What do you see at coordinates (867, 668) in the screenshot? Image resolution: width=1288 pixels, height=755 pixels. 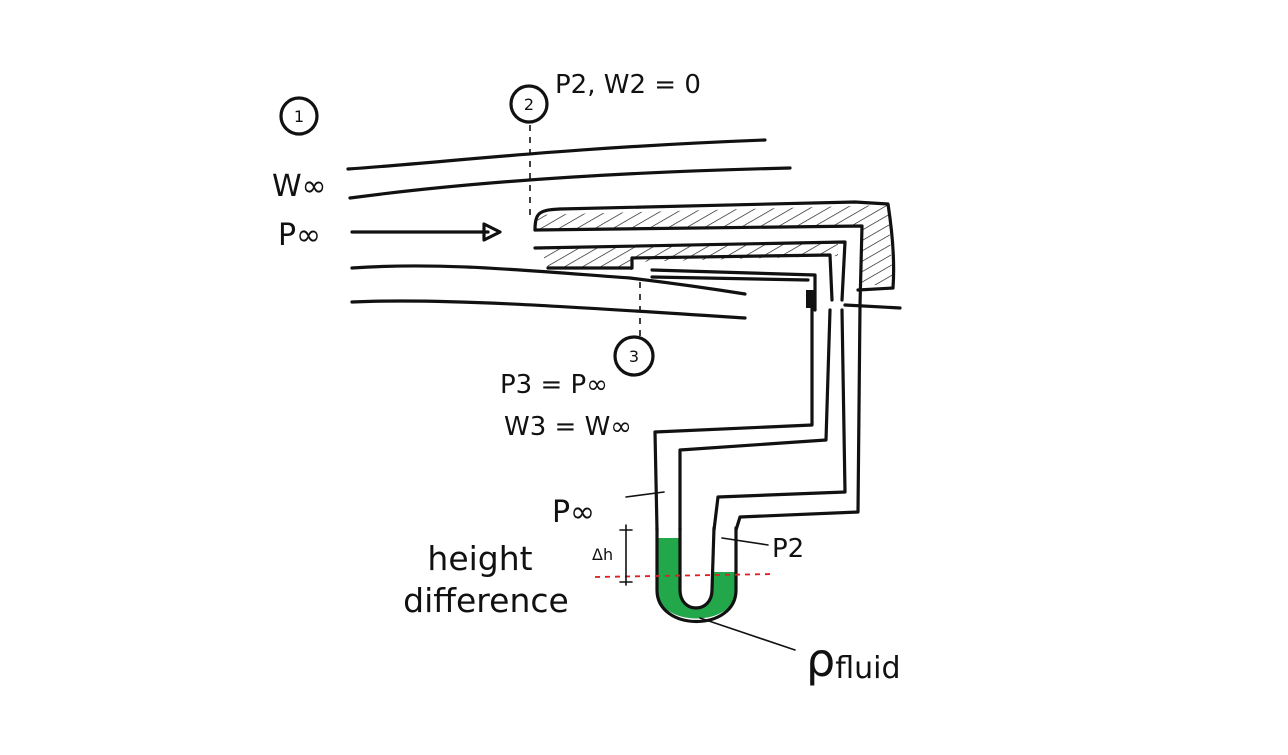 I see `rho-subscript: fluid` at bounding box center [867, 668].